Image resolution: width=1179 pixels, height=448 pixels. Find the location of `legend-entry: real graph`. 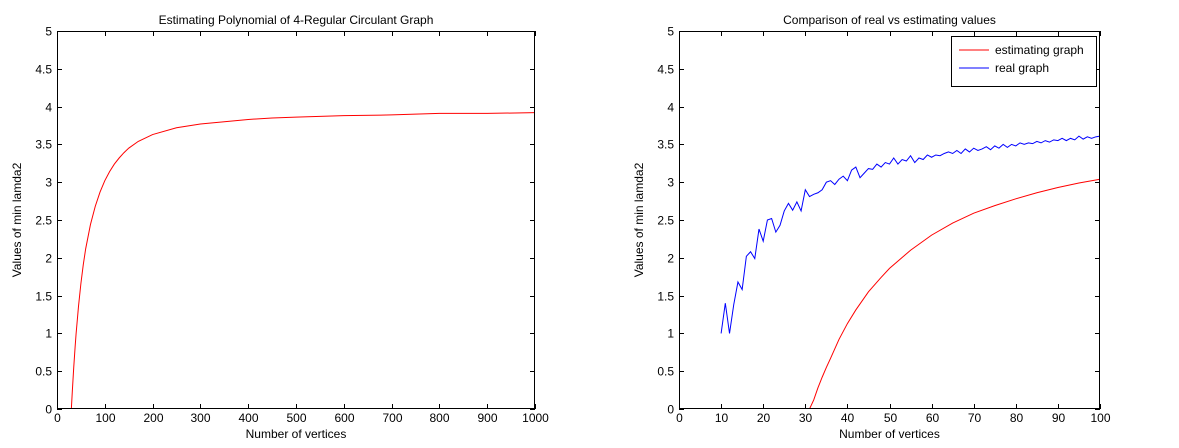

legend-entry: real graph is located at coordinates (1022, 68).